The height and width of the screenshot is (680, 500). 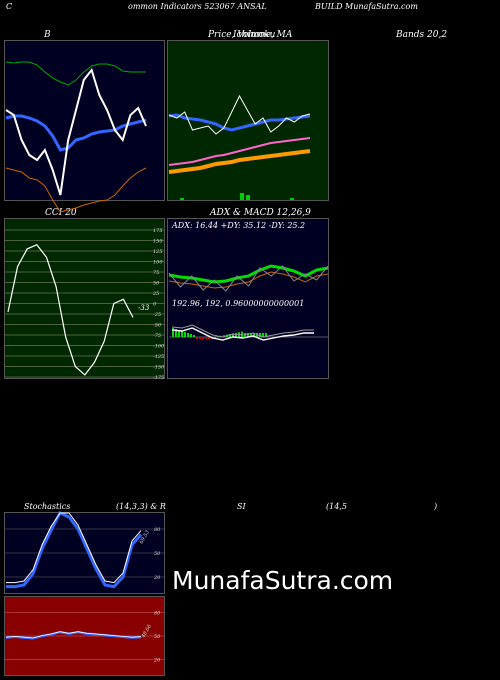 What do you see at coordinates (197, 6) in the screenshot?
I see `header-center: ommon Indicators 523067 ANSAL` at bounding box center [197, 6].